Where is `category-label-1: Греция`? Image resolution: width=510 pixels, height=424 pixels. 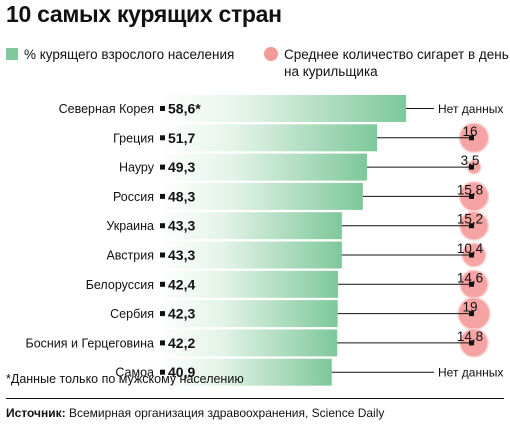 category-label-1: Греция is located at coordinates (133, 138).